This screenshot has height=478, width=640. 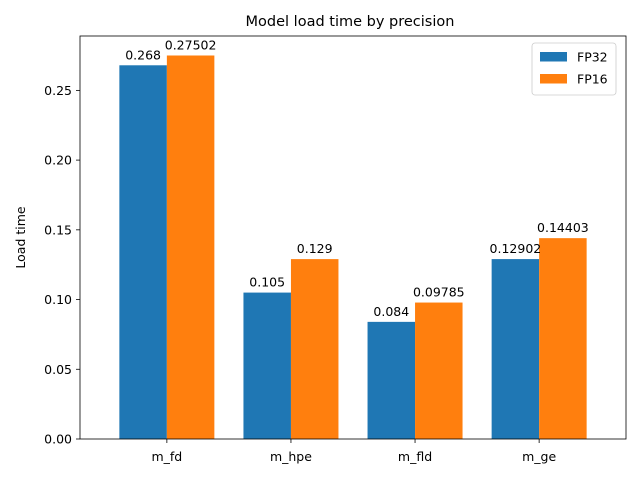 I want to click on bar-fp32-m-fd, so click(x=143, y=252).